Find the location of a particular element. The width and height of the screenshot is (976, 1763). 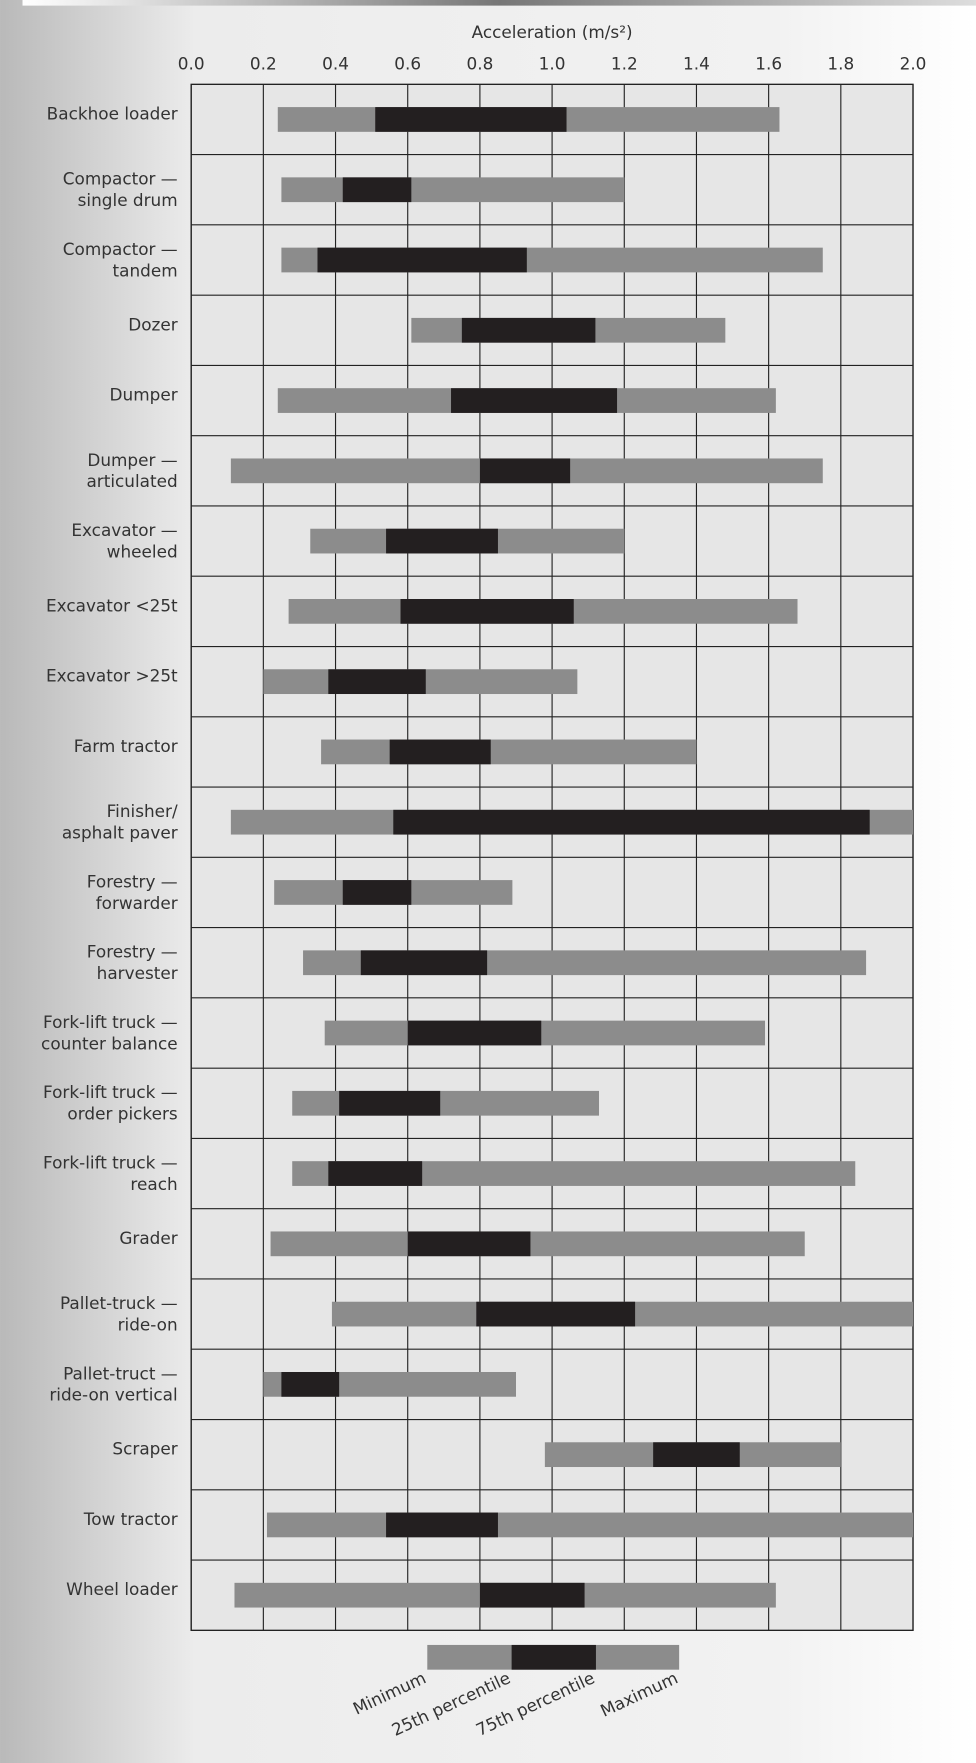

y-tick-label: Backhoe loader is located at coordinates (112, 113).